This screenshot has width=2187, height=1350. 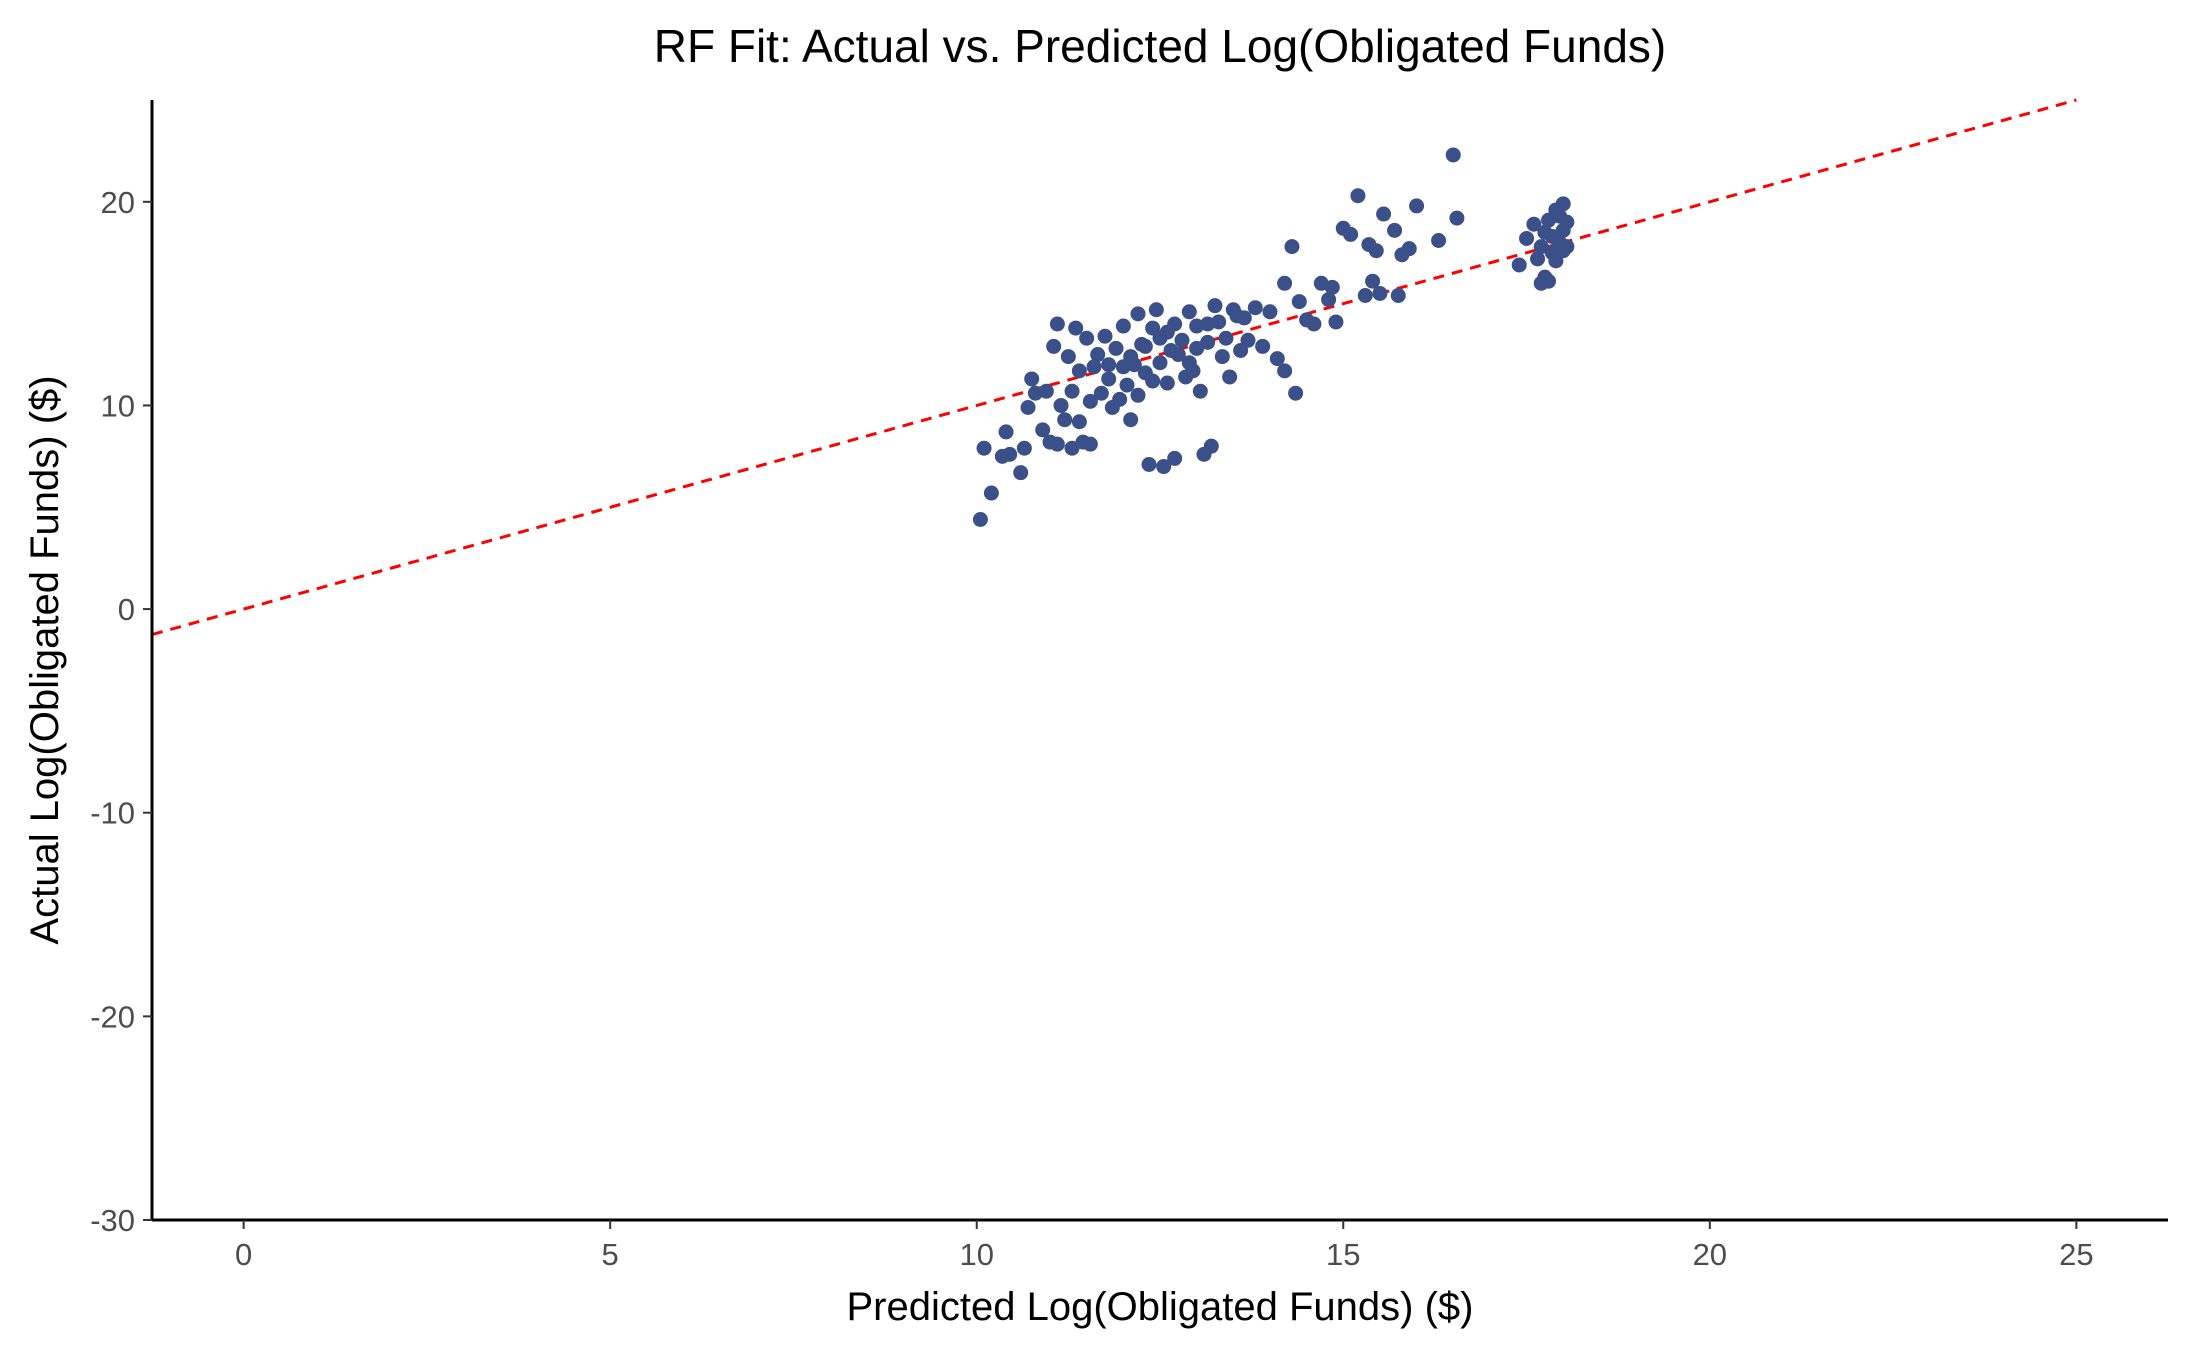 I want to click on x-tick-label: 20, so click(x=1710, y=1254).